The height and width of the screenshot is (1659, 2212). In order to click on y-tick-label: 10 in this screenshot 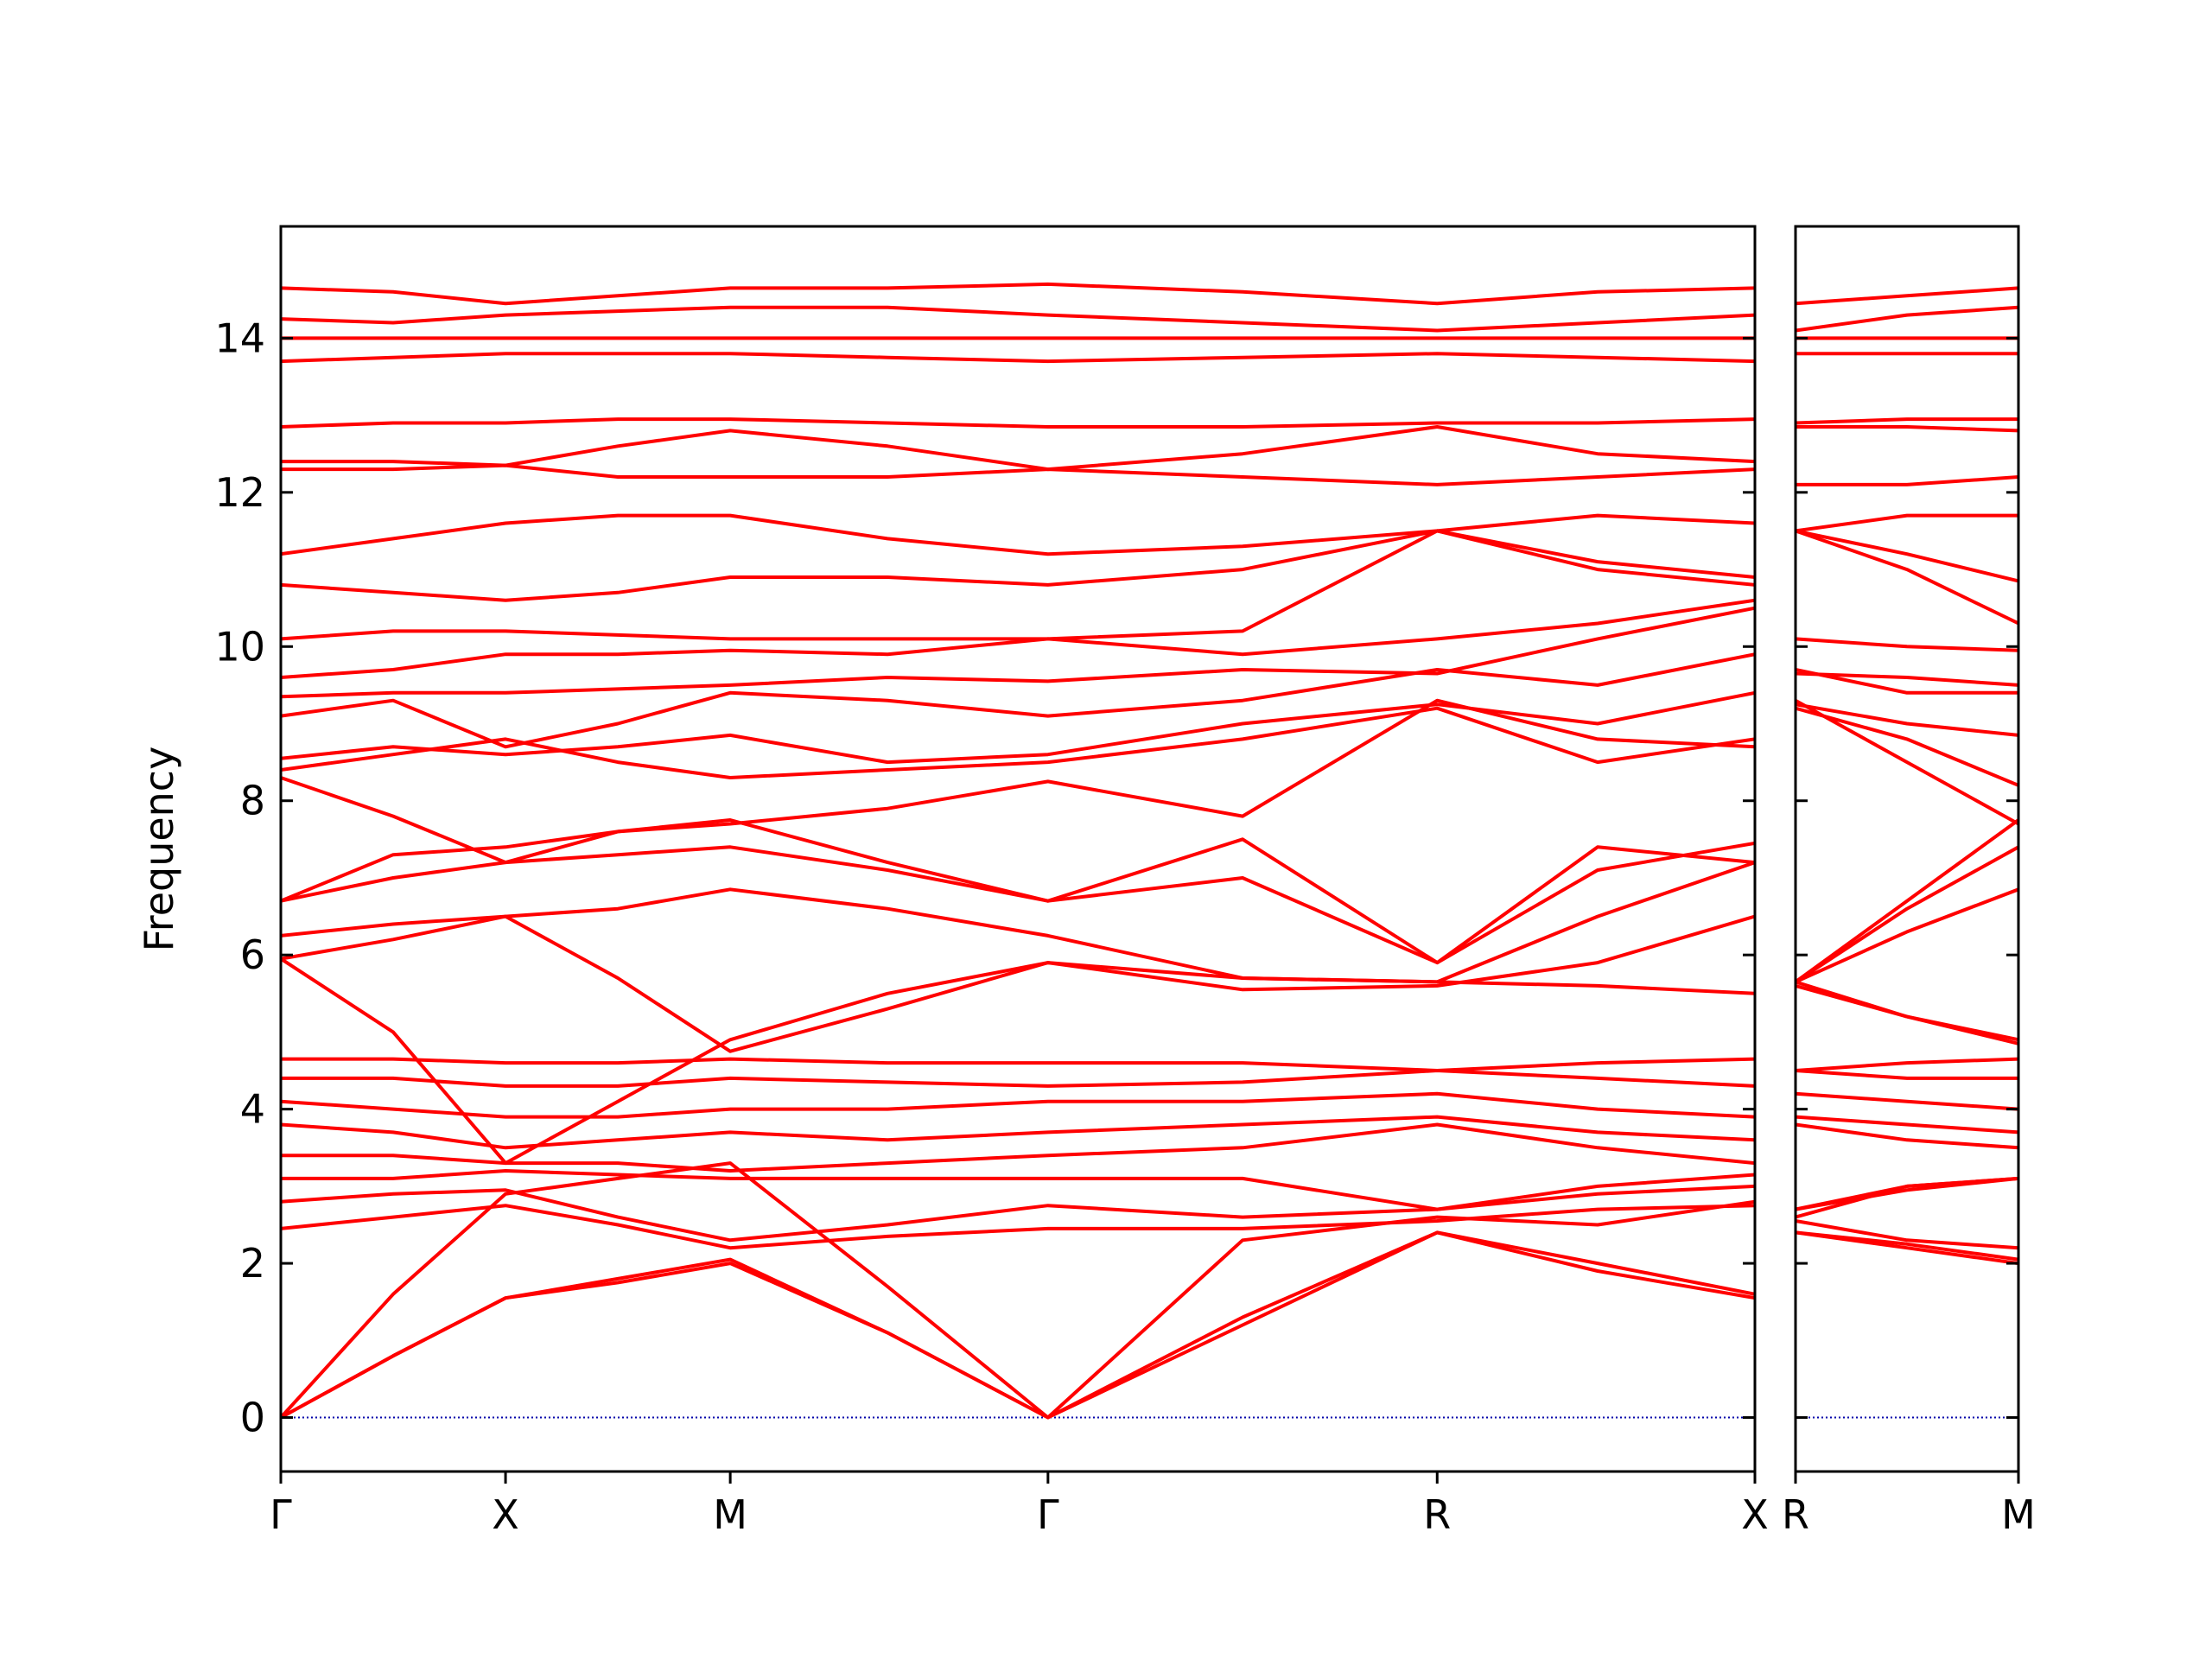, I will do `click(239, 646)`.